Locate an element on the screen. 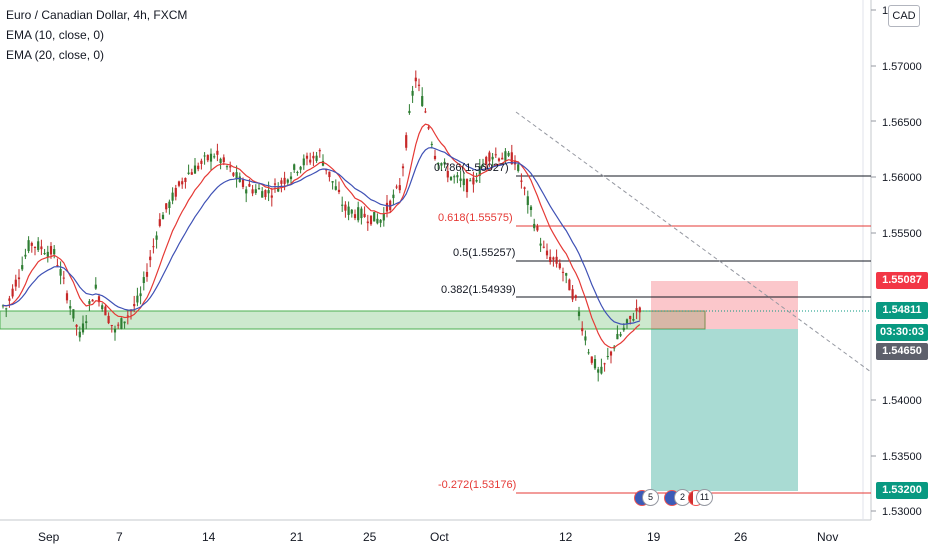 Image resolution: width=932 pixels, height=550 pixels. date-label-19: 19 is located at coordinates (654, 537).